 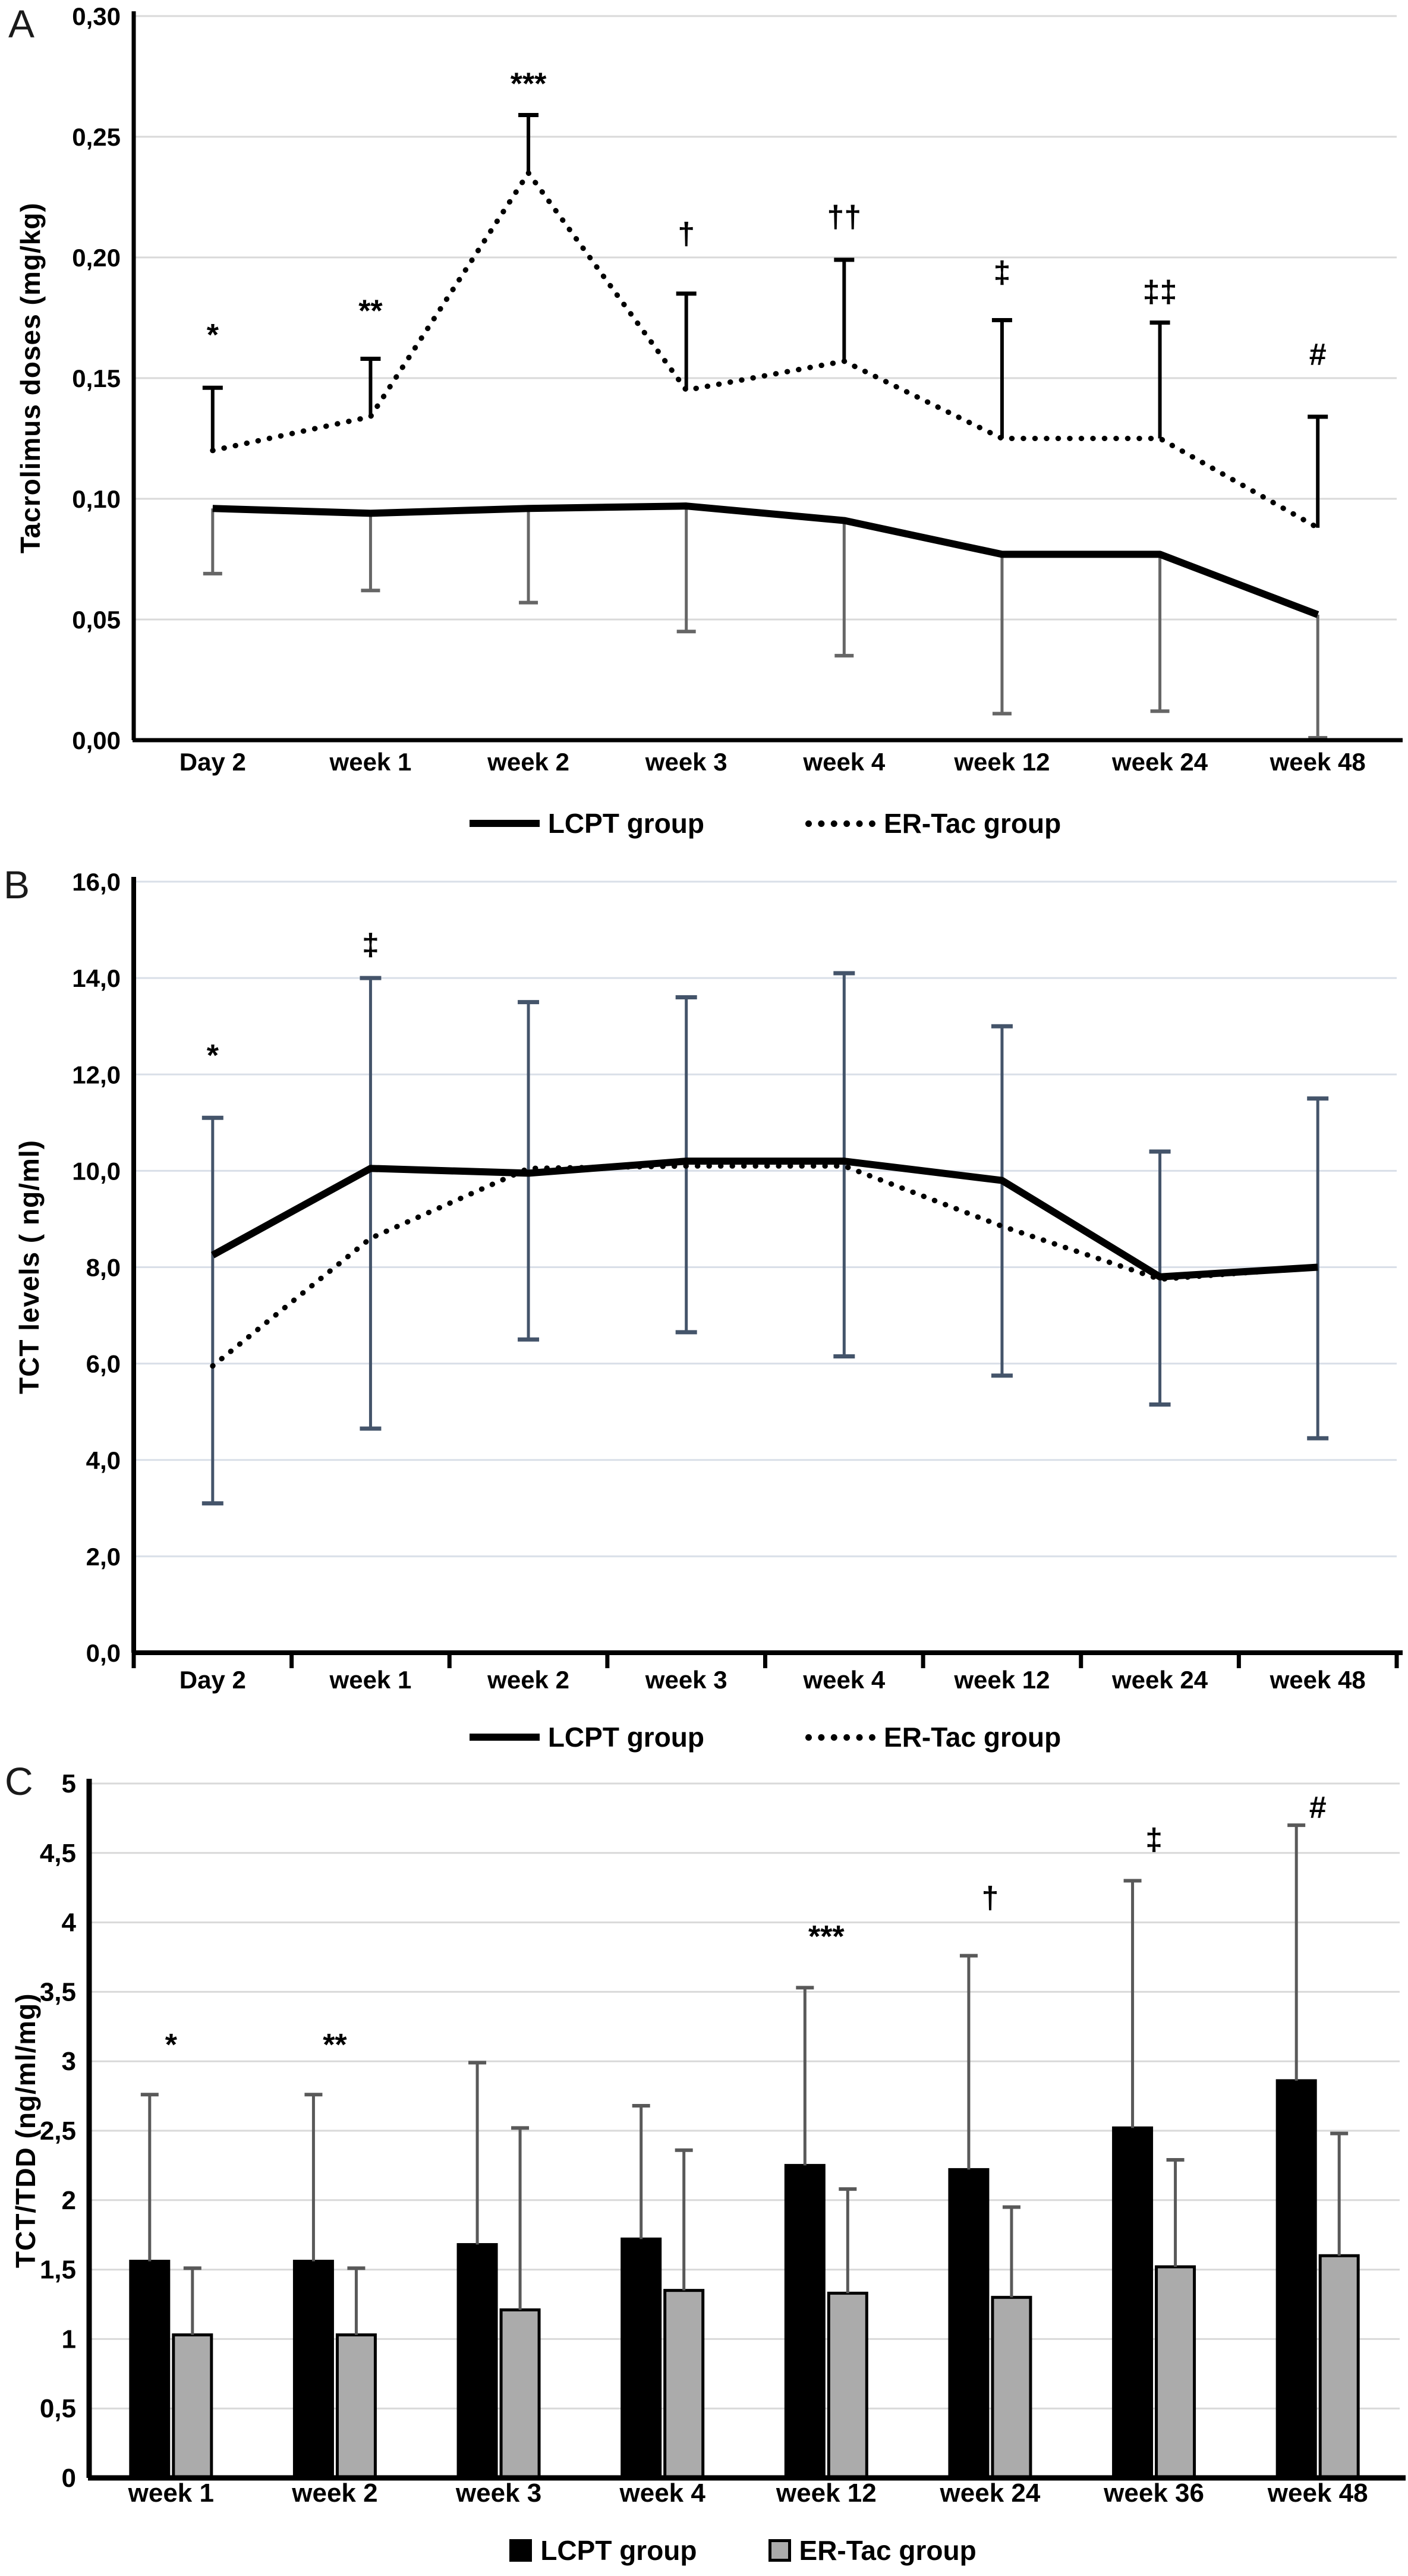 What do you see at coordinates (97, 1075) in the screenshot?
I see `y-tick-label: 12,0` at bounding box center [97, 1075].